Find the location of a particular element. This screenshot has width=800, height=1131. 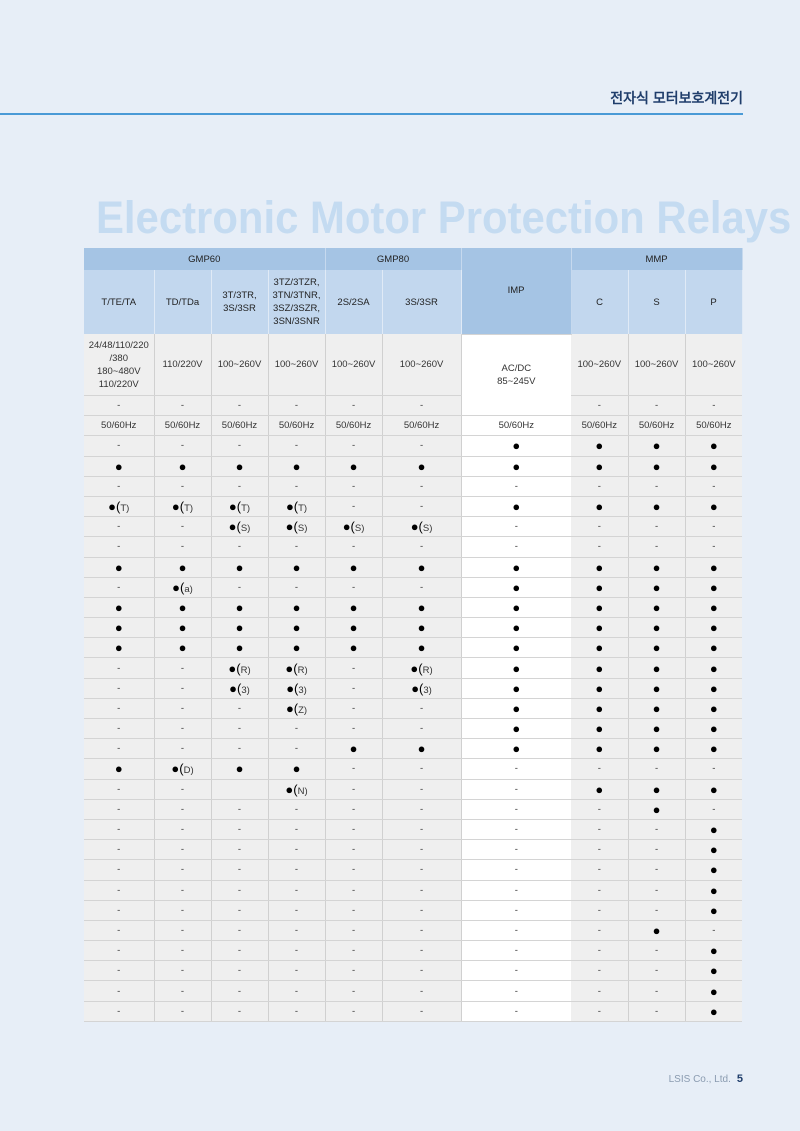

table-cell is located at coordinates (240, 789).